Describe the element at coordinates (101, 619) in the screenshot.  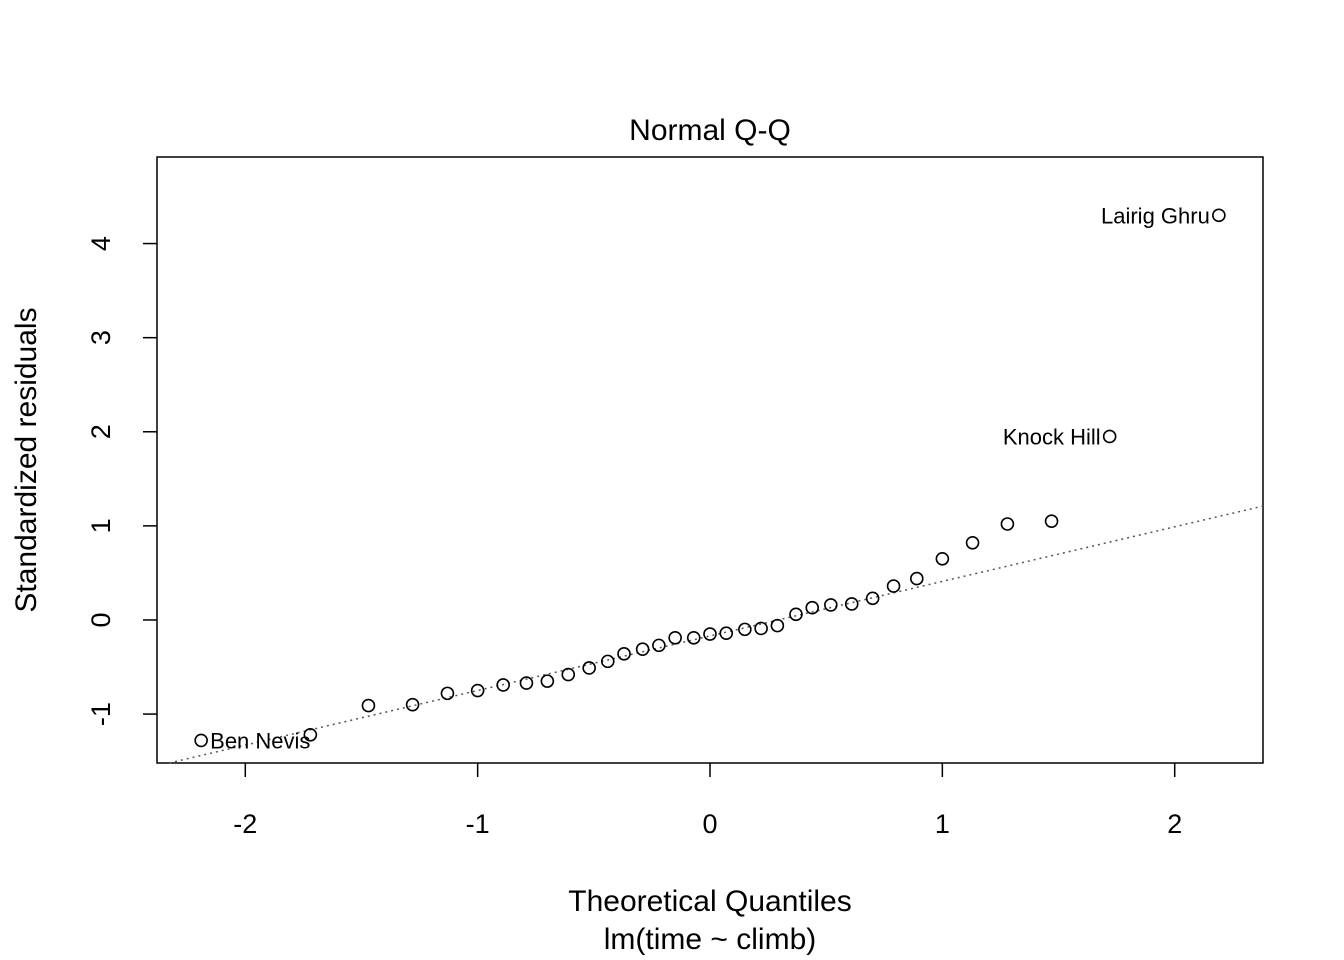
I see `y-tick-label: 0` at that location.